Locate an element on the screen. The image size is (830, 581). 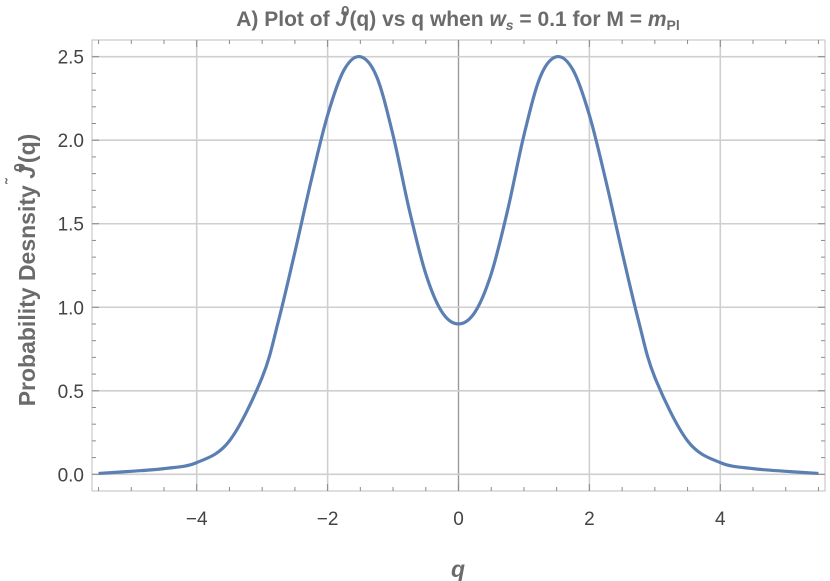
y-tick-label: 1.0 is located at coordinates (71, 308).